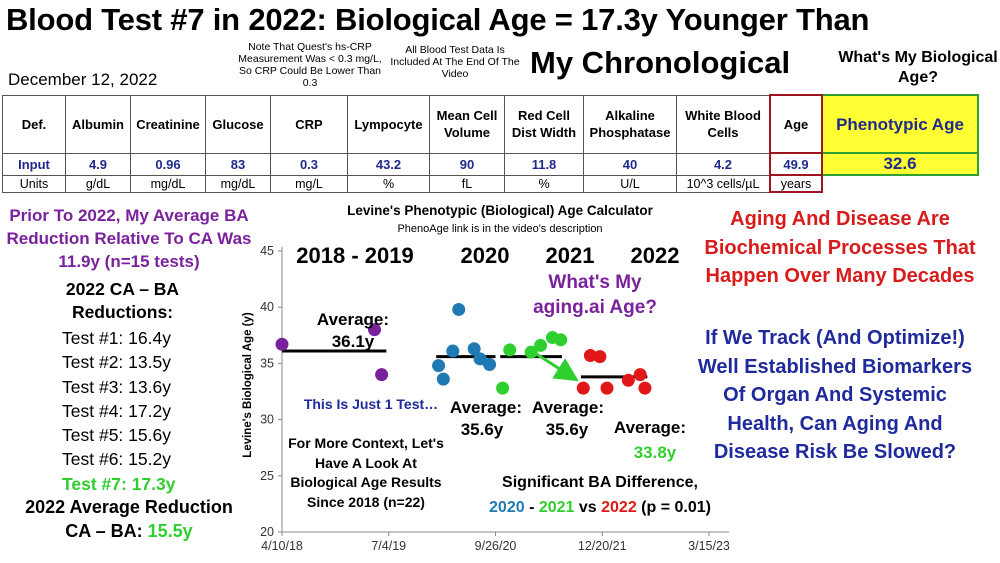 This screenshot has height=563, width=1000. What do you see at coordinates (655, 452) in the screenshot?
I see `average-value: 33.8y` at bounding box center [655, 452].